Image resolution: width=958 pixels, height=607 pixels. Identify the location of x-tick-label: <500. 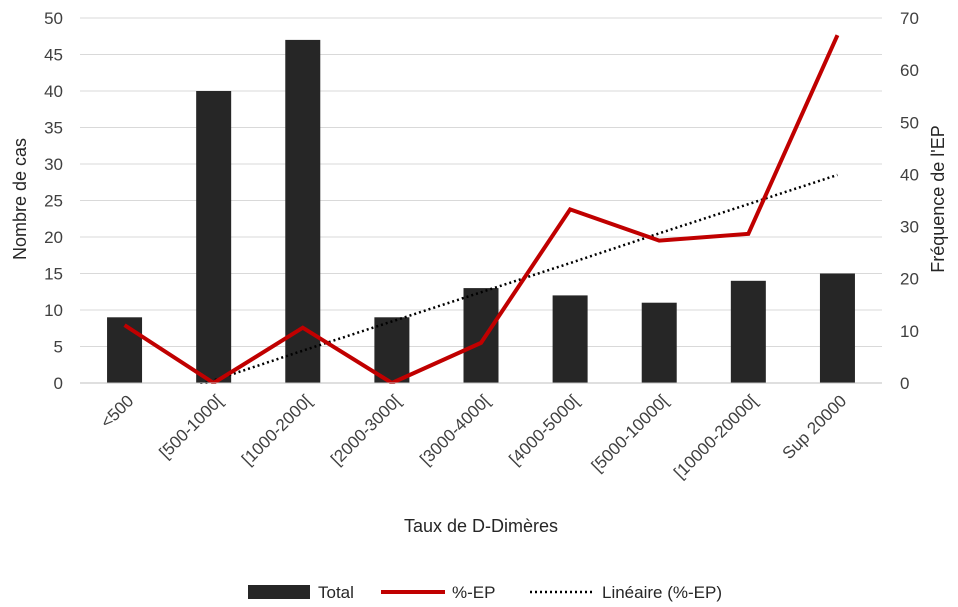
(117, 411).